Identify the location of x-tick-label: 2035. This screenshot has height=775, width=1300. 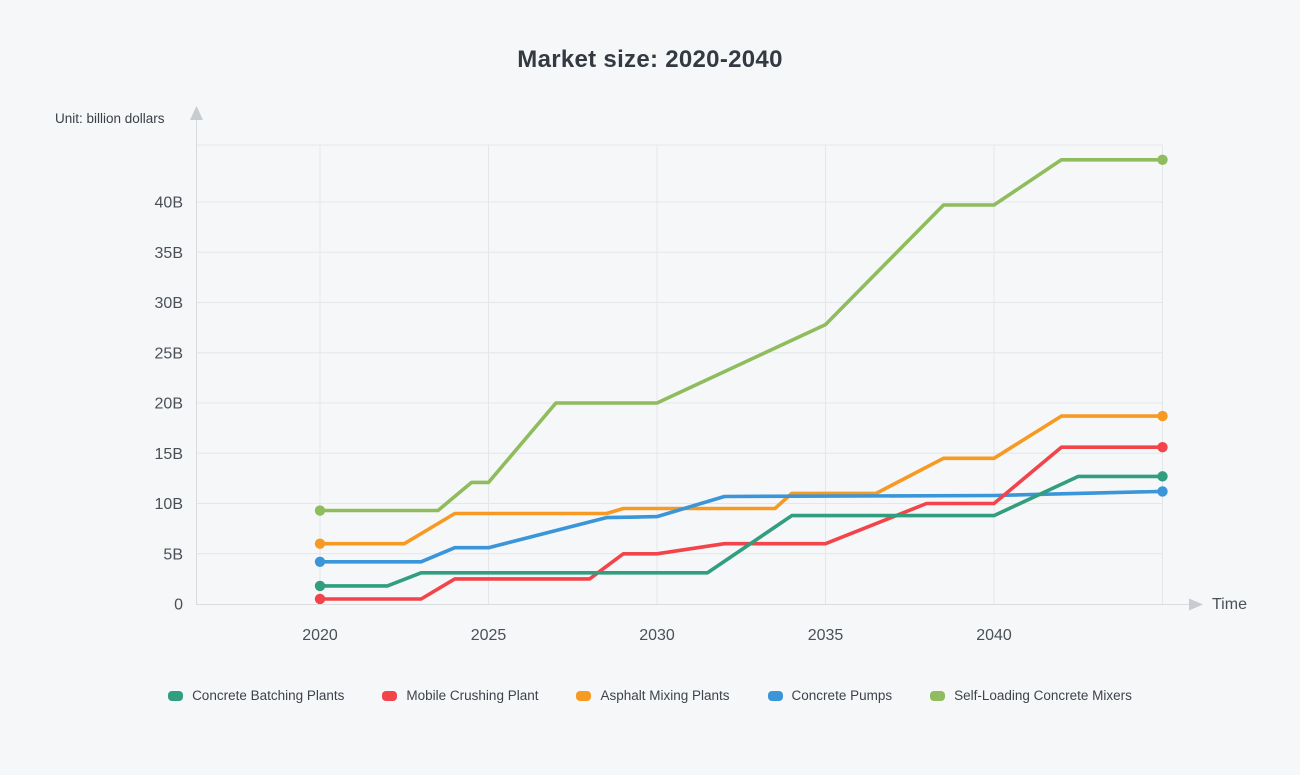
(826, 635).